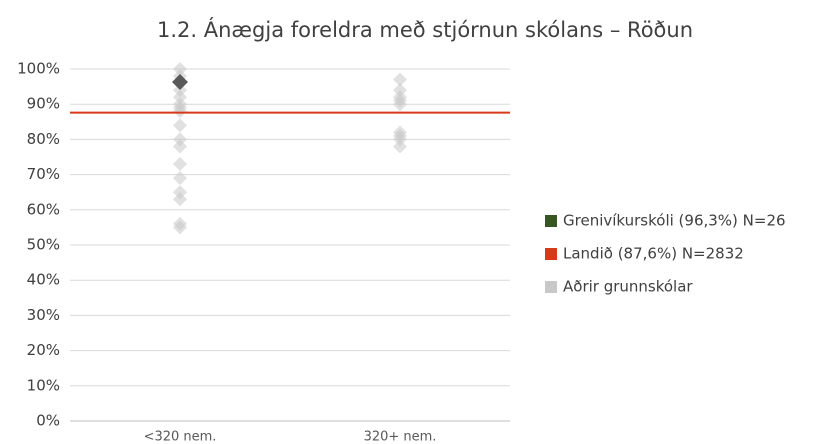 The image size is (830, 444). What do you see at coordinates (43, 174) in the screenshot?
I see `y-tick-label: 70%` at bounding box center [43, 174].